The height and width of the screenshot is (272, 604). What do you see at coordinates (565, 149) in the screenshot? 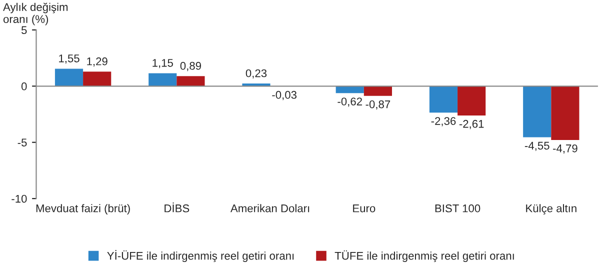
I see `data-label: -4,79` at bounding box center [565, 149].